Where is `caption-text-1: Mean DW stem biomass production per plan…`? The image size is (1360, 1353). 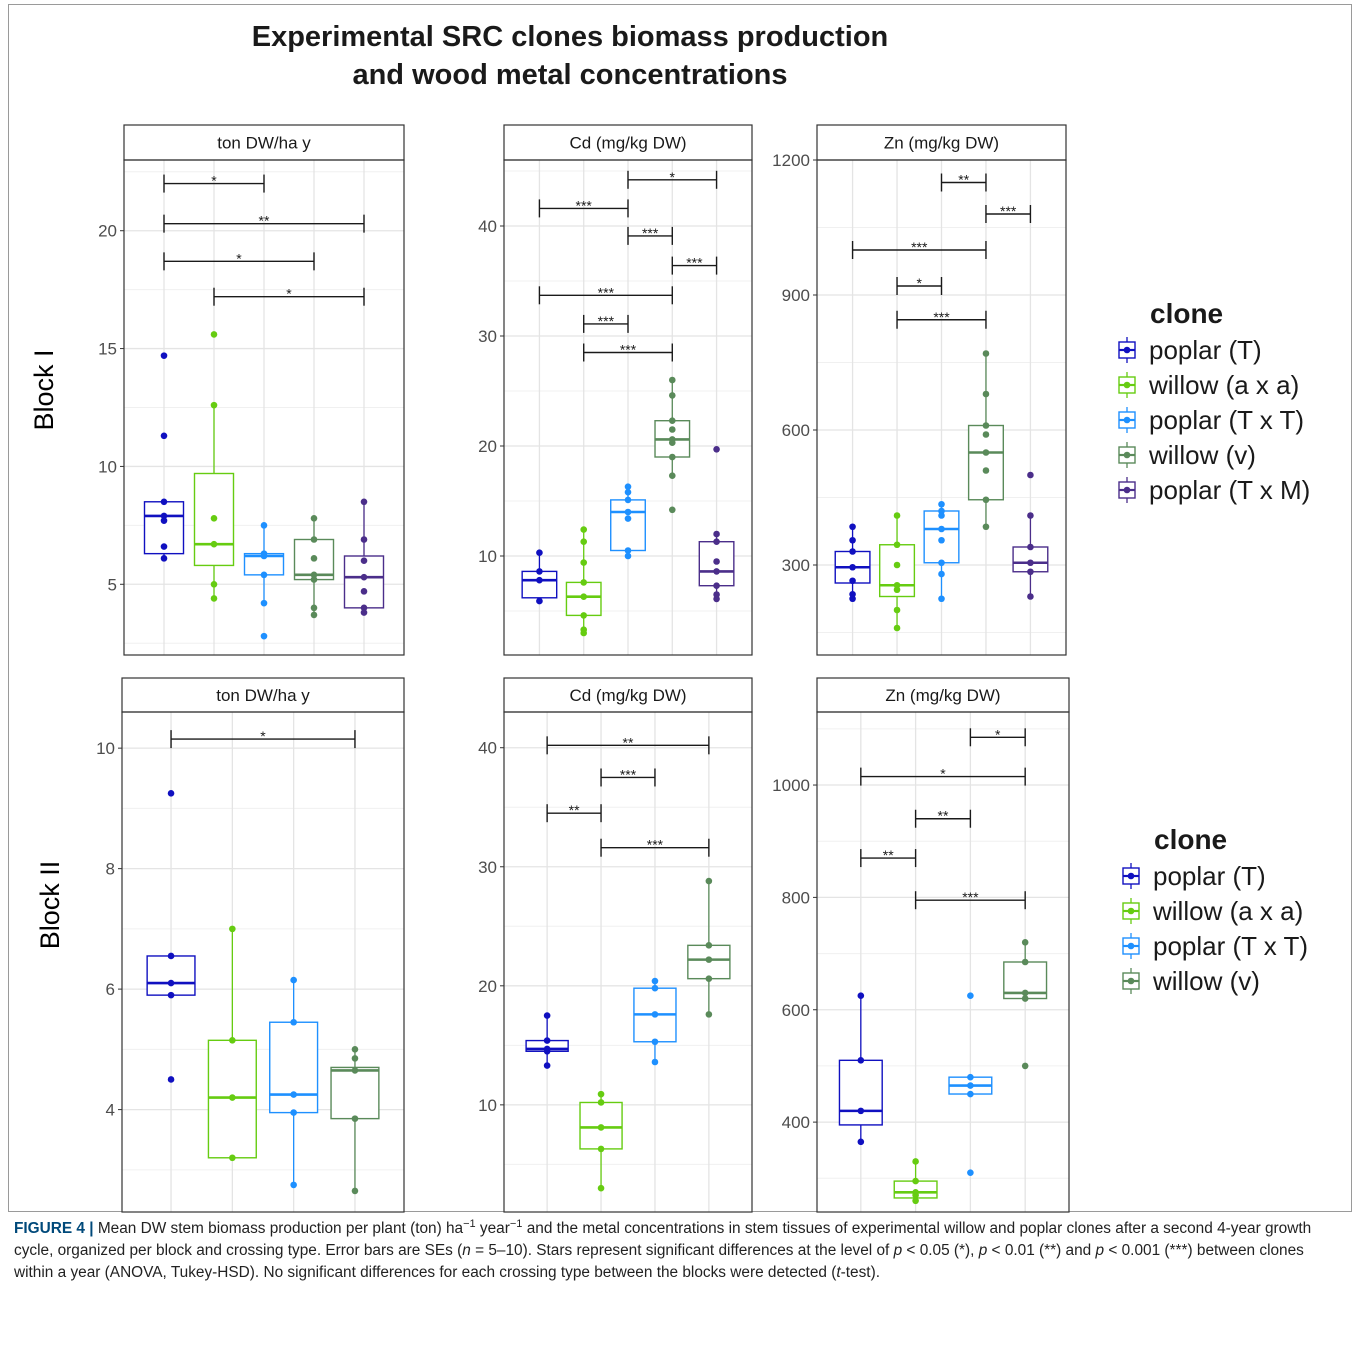 caption-text-1: Mean DW stem biomass production per plan… is located at coordinates (278, 1228).